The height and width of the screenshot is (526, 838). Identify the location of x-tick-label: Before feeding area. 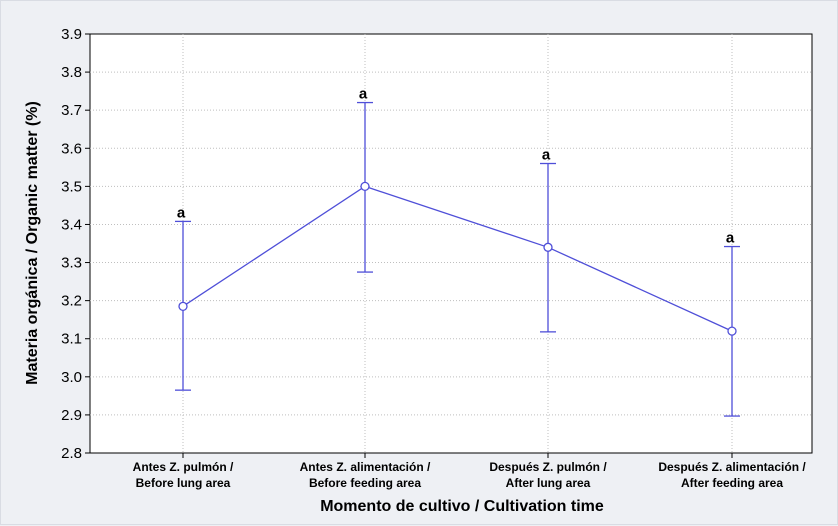
(365, 483).